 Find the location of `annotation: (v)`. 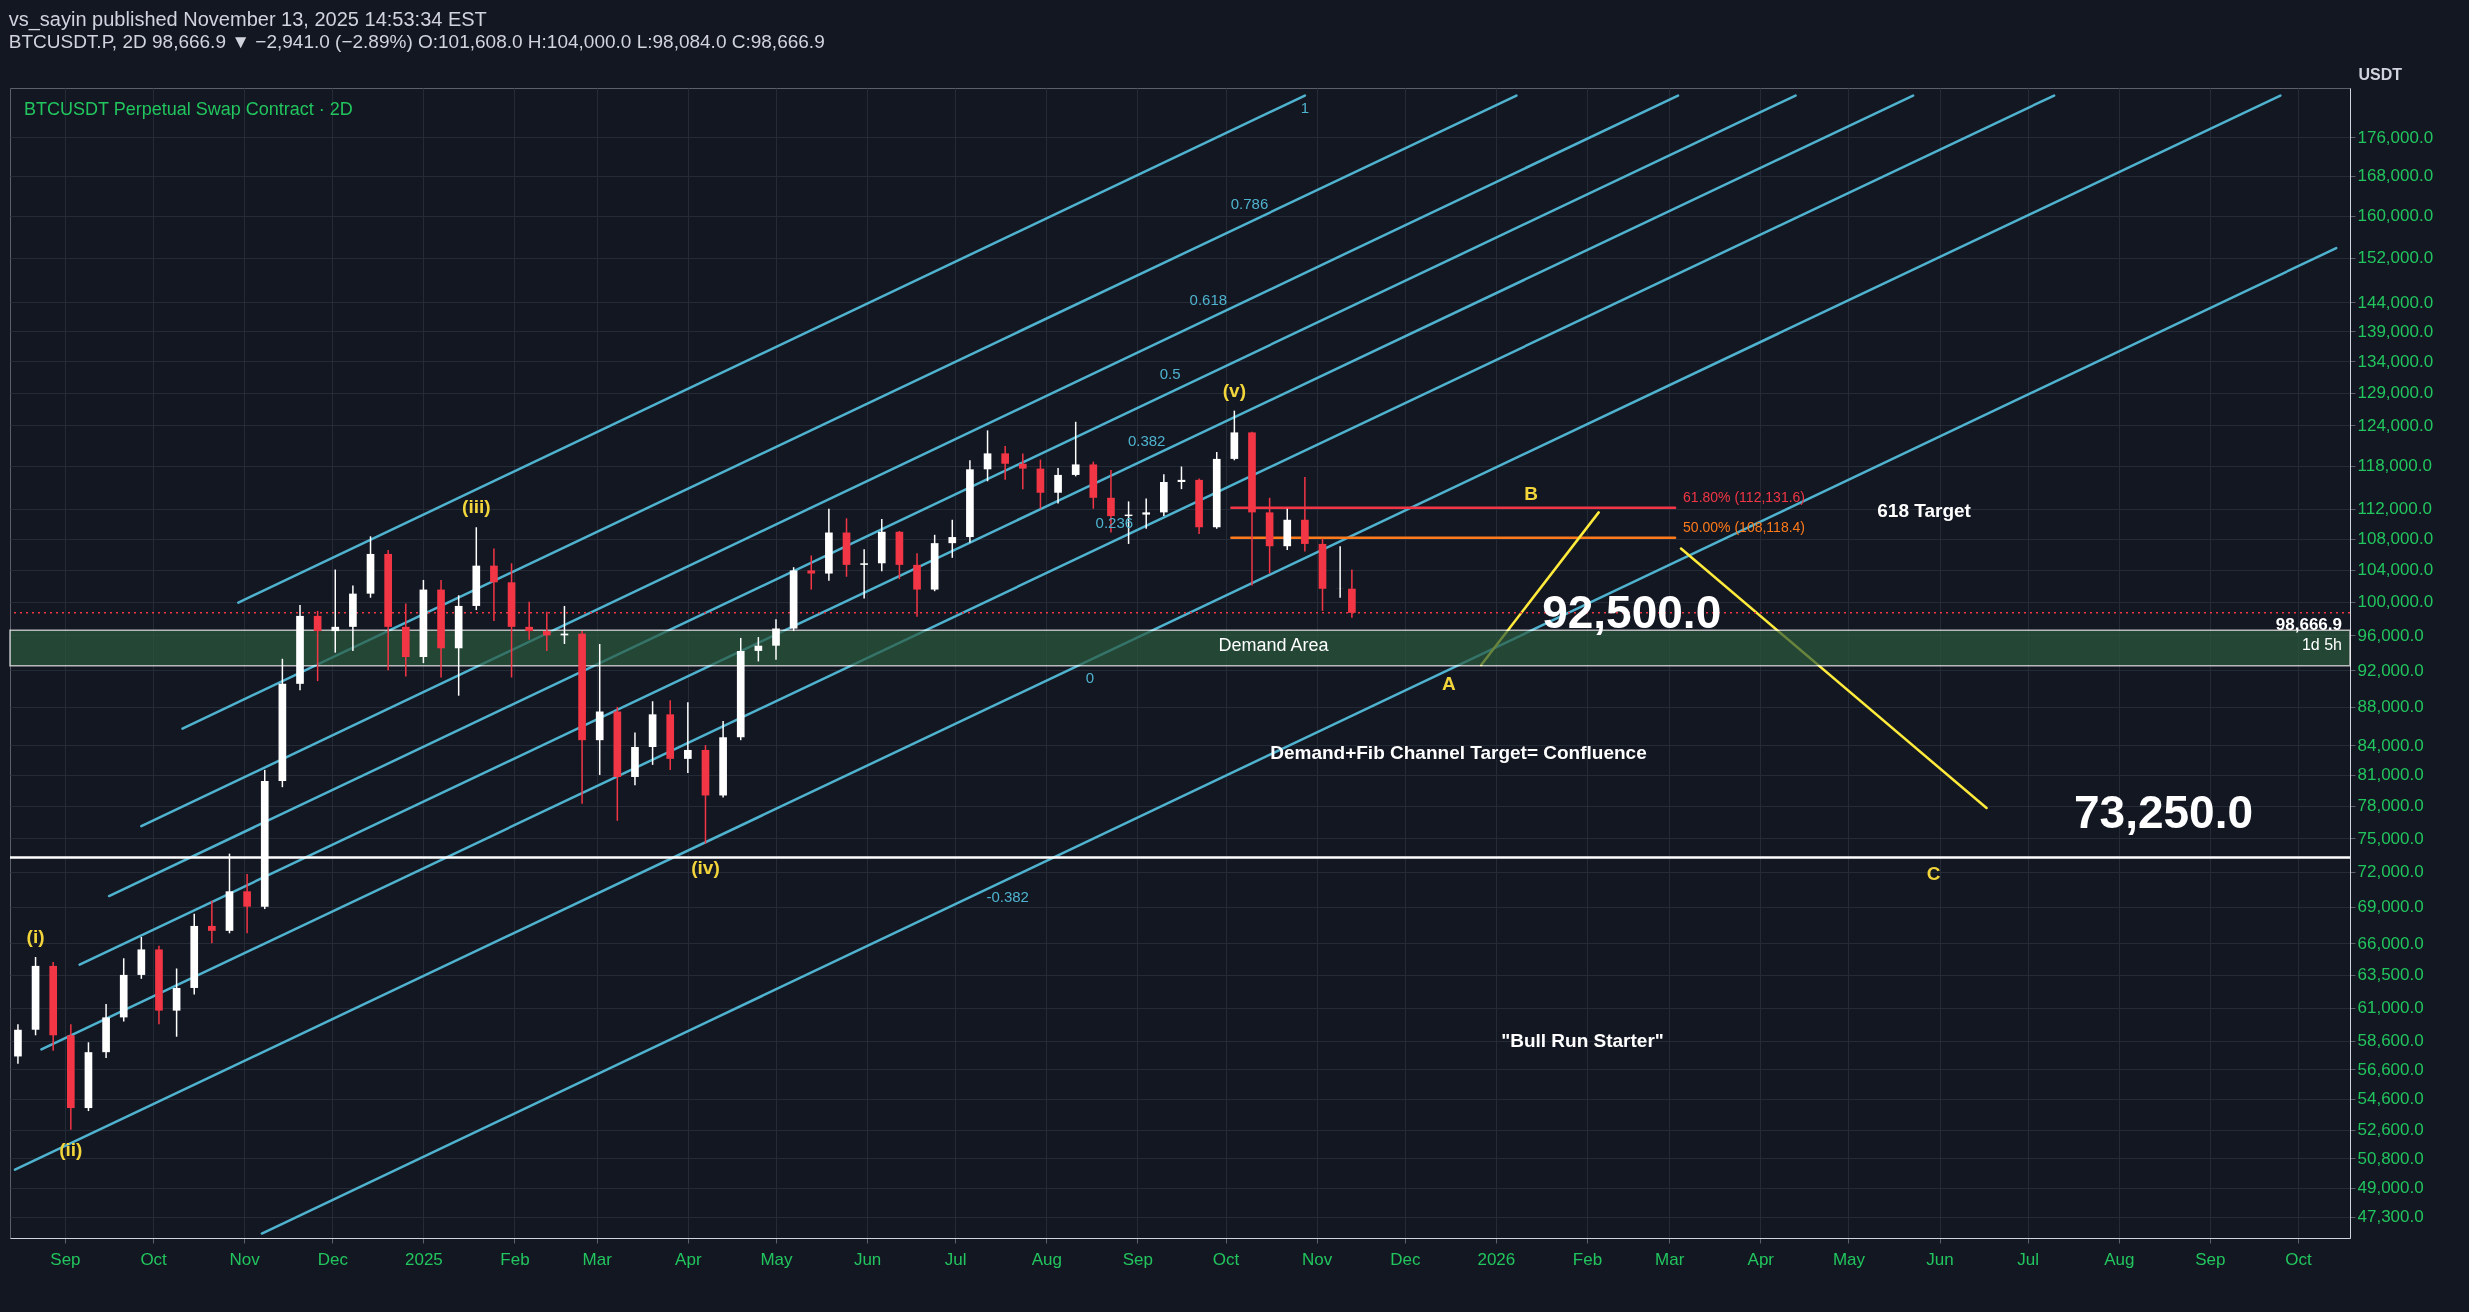

annotation: (v) is located at coordinates (1234, 390).